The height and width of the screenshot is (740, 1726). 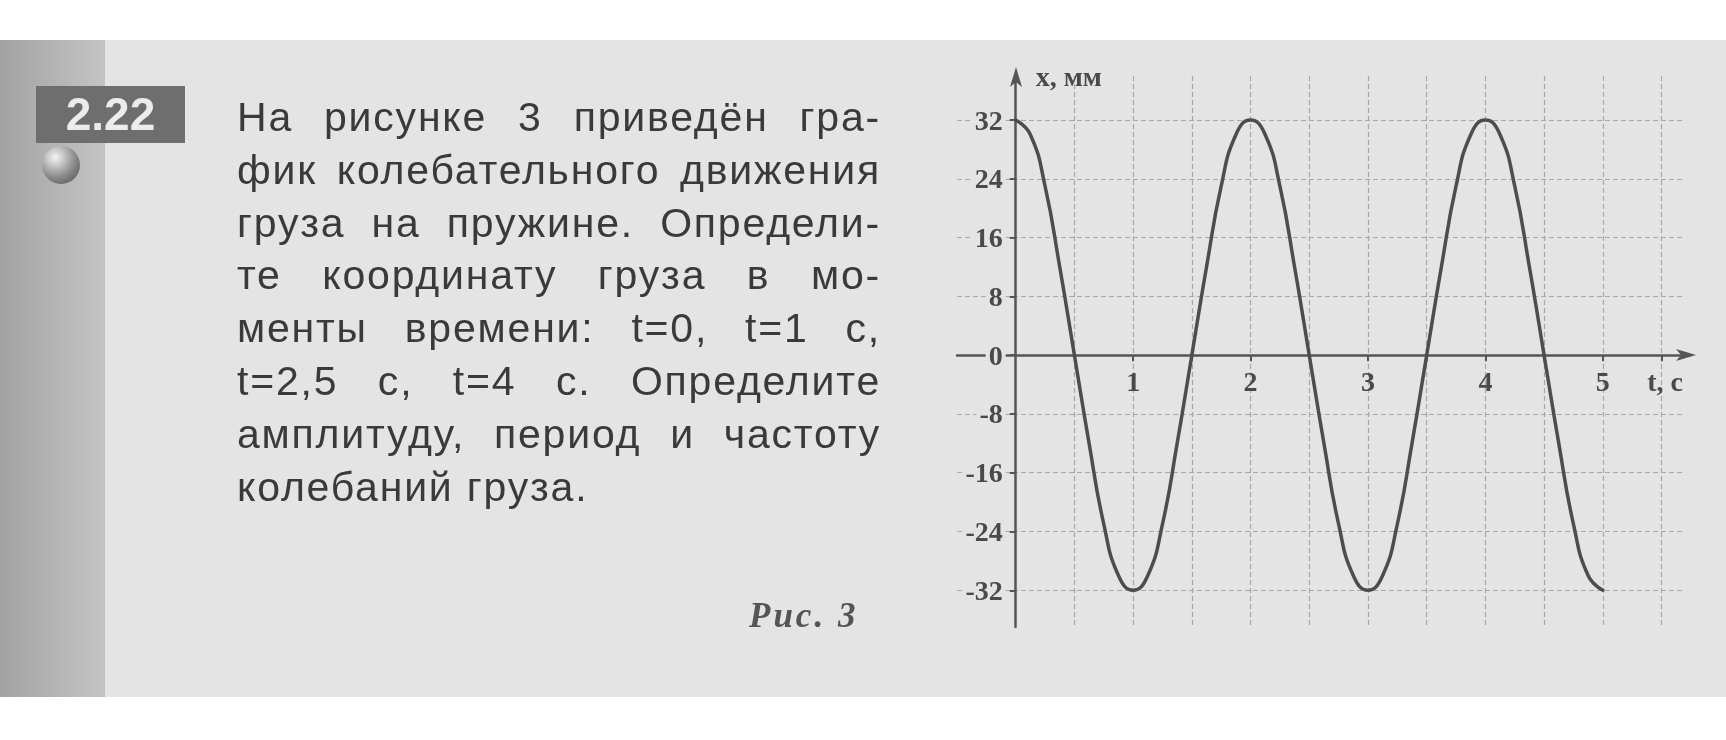 What do you see at coordinates (1602, 381) in the screenshot?
I see `x-tick-label: 5` at bounding box center [1602, 381].